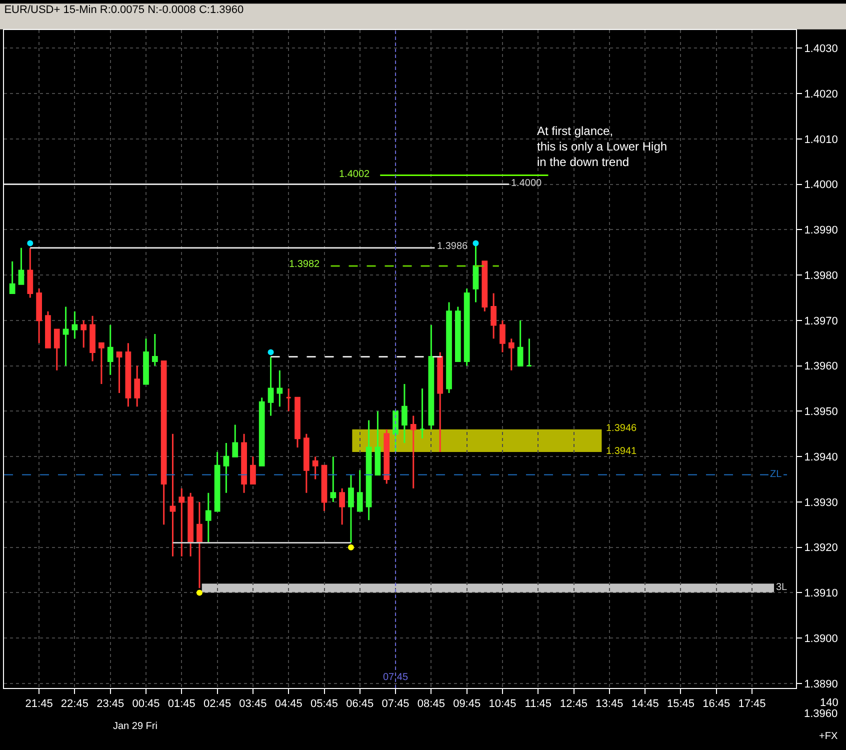  I want to click on y-tick-label: 1.3960, so click(821, 366).